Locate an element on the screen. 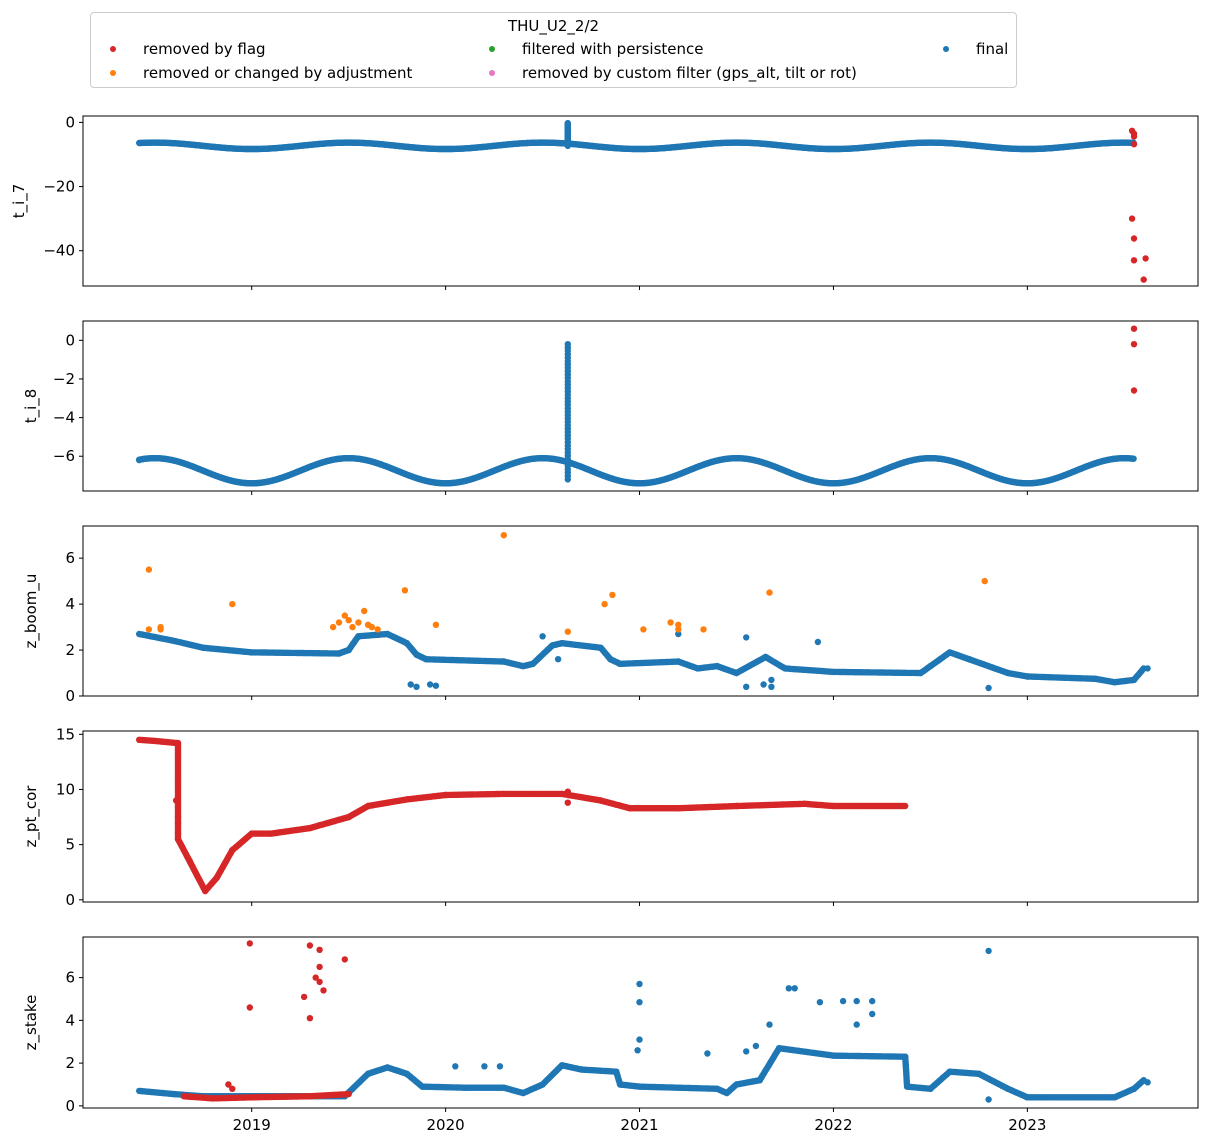 Image resolution: width=1209 pixels, height=1147 pixels. y-tick-label: −20 is located at coordinates (59, 187).